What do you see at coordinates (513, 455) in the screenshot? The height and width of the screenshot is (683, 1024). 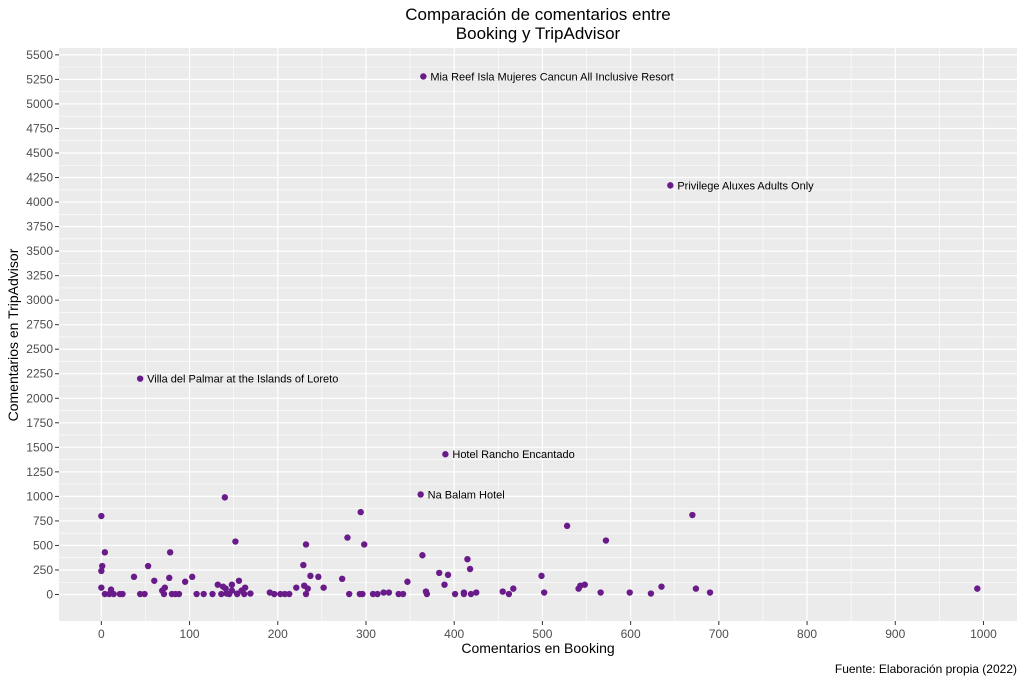 I see `point-label: Hotel Rancho Encantado` at bounding box center [513, 455].